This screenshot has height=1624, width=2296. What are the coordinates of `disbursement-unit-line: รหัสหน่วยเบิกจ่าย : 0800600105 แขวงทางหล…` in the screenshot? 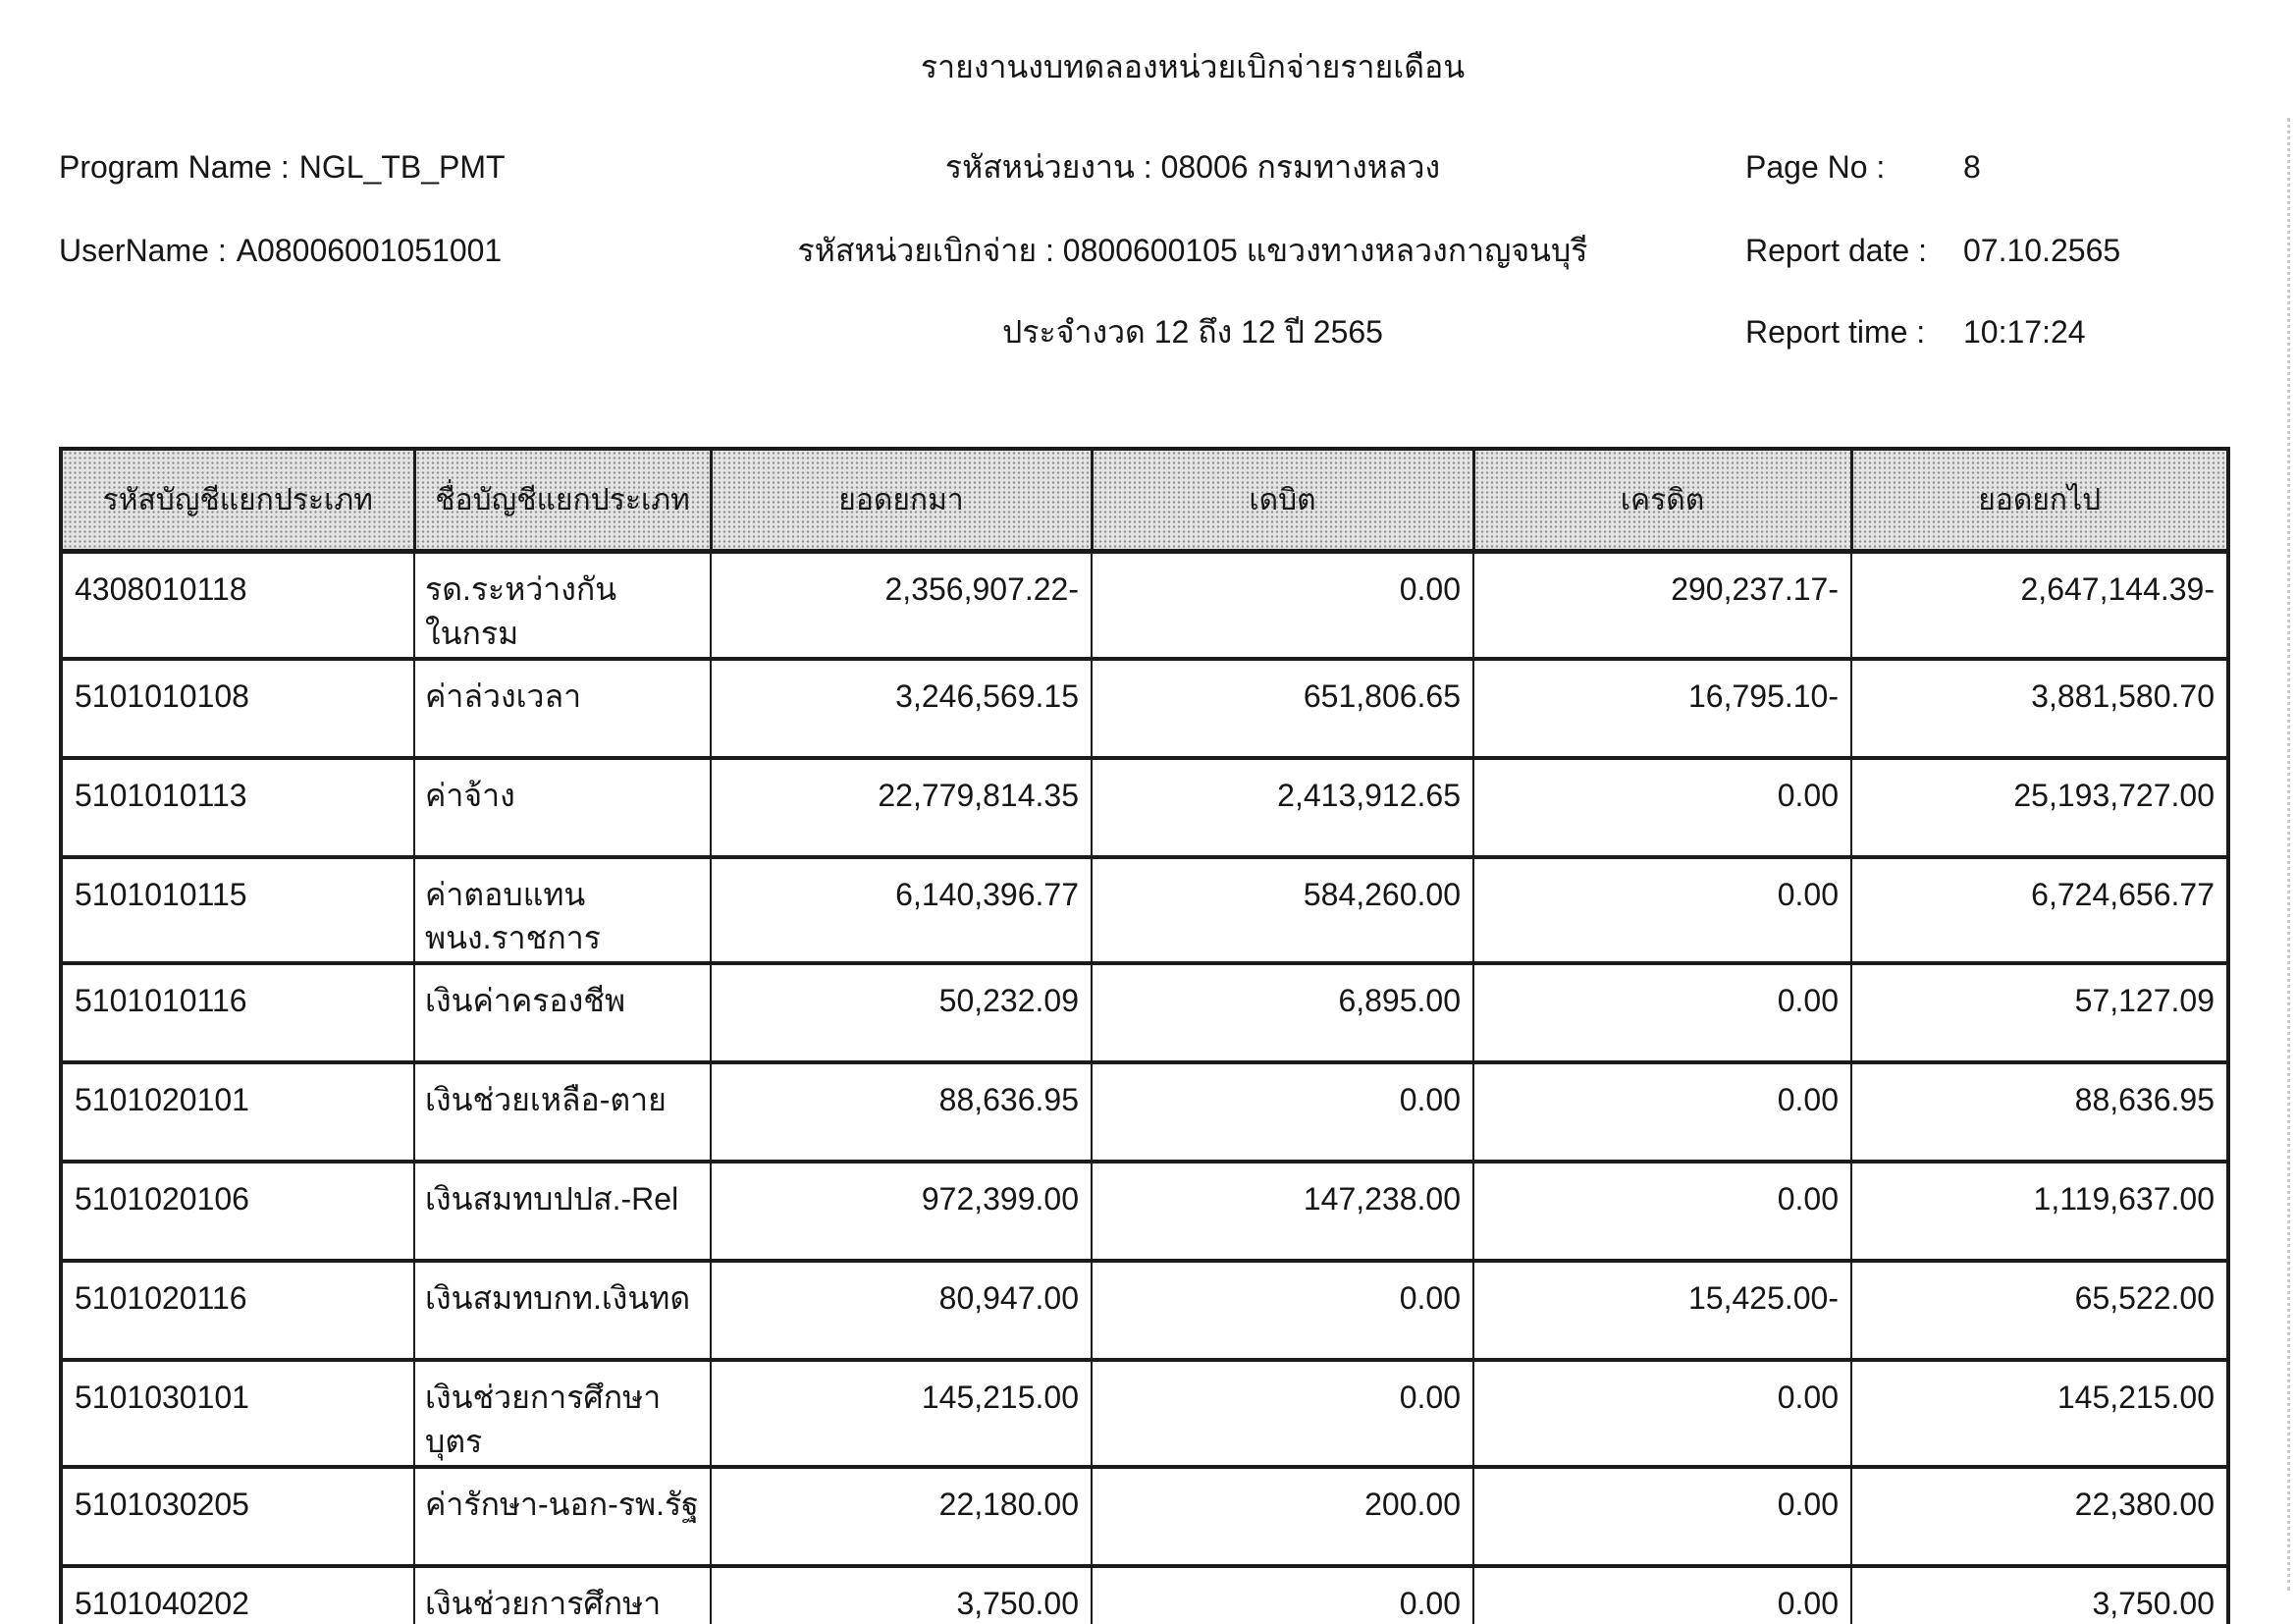 It's located at (1192, 250).